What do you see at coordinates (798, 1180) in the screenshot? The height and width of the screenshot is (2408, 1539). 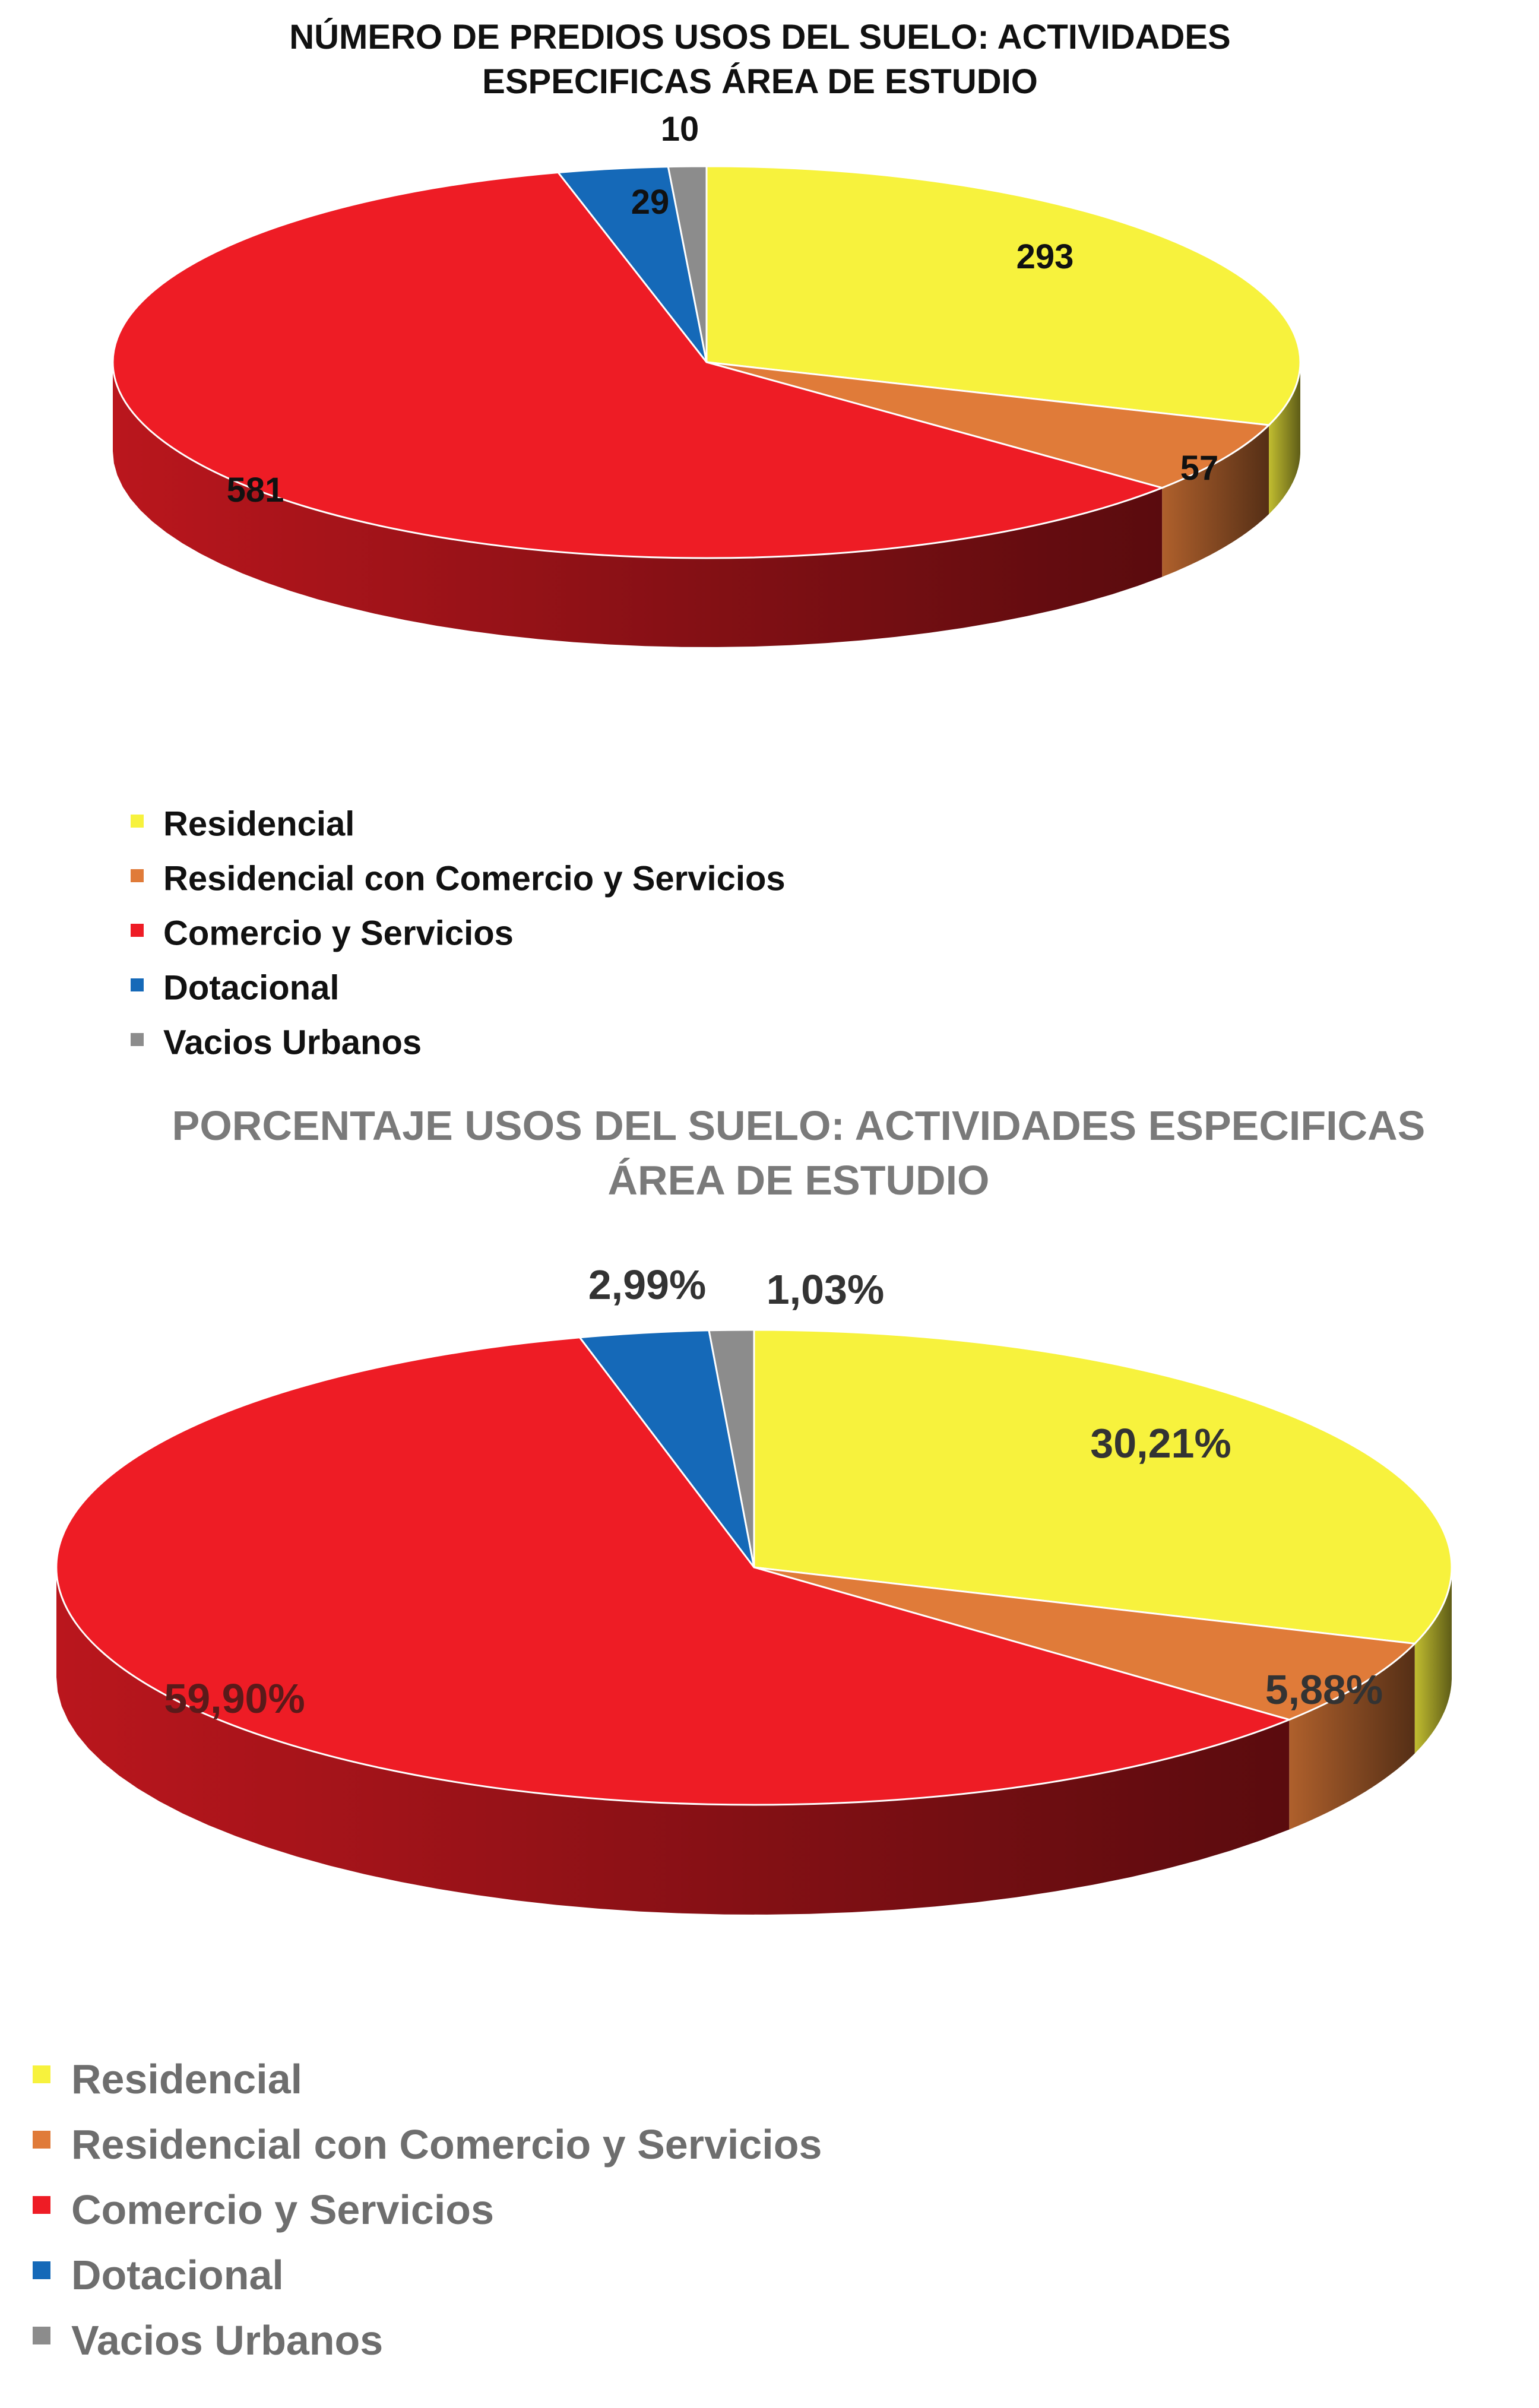 I see `chart-2-title-line-2: ÁREA DE ESTUDIO` at bounding box center [798, 1180].